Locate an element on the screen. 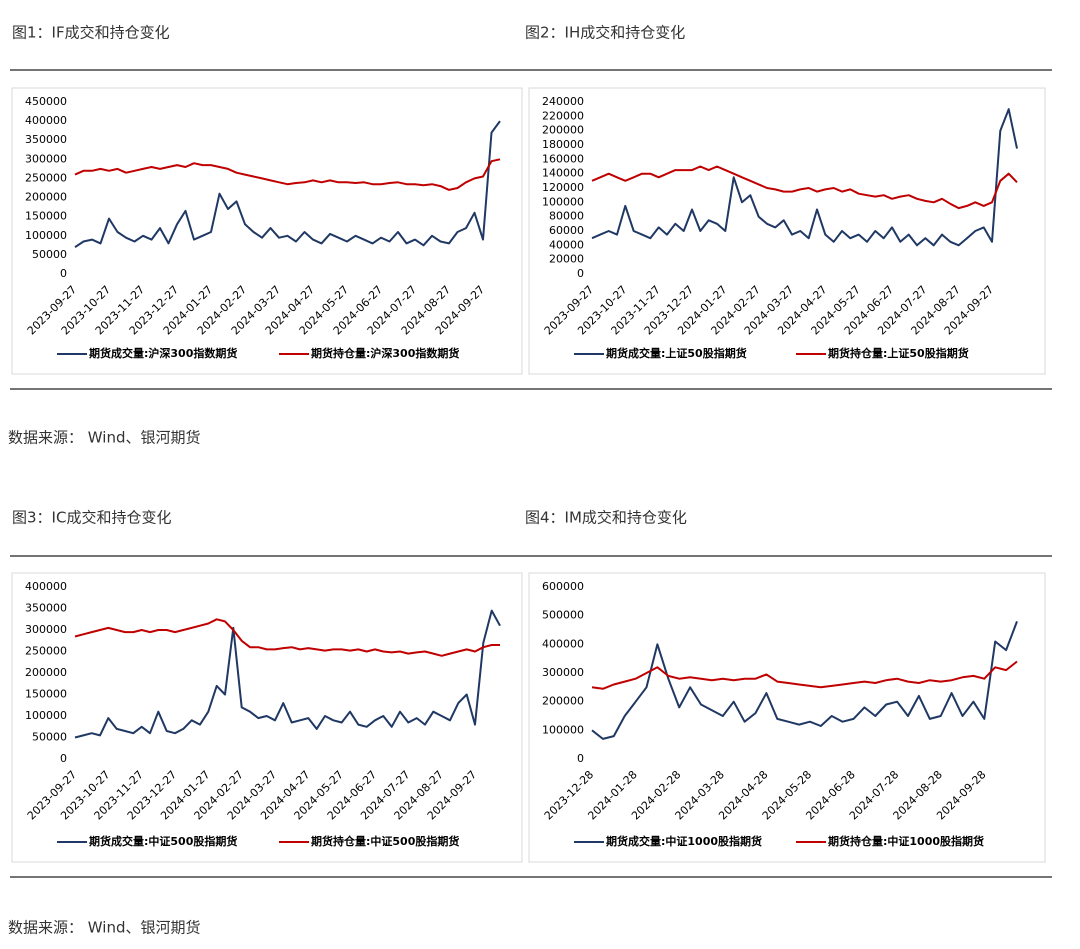 The width and height of the screenshot is (1080, 949). y-tick-label: 20000 is located at coordinates (566, 259).